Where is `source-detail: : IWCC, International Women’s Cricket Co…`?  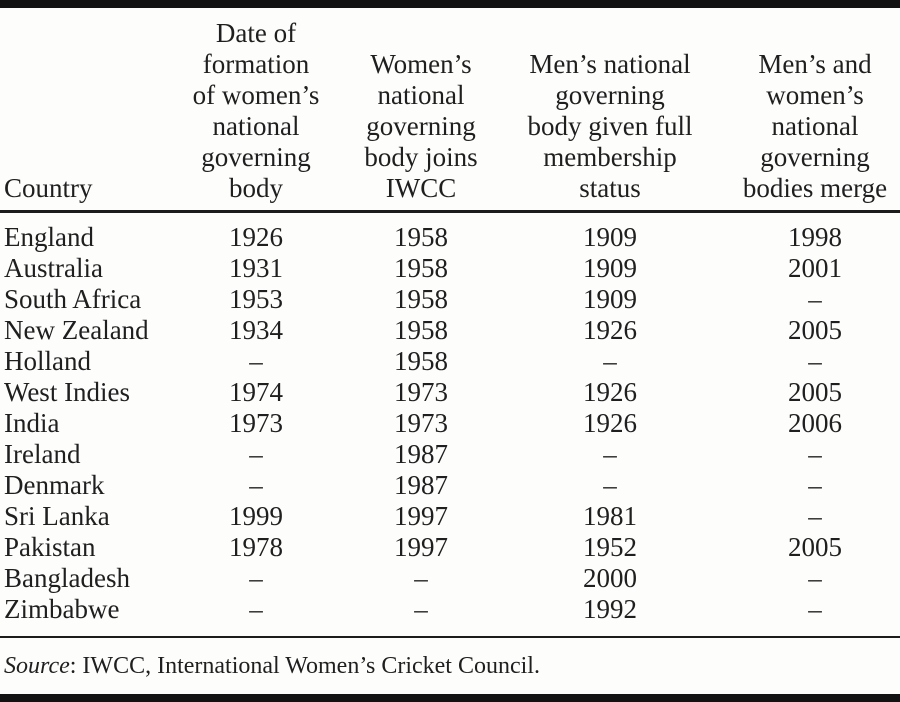 source-detail: : IWCC, International Women’s Cricket Co… is located at coordinates (304, 665).